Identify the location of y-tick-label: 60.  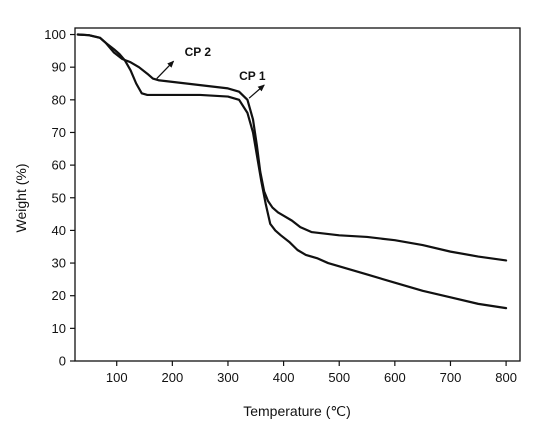
(59, 165).